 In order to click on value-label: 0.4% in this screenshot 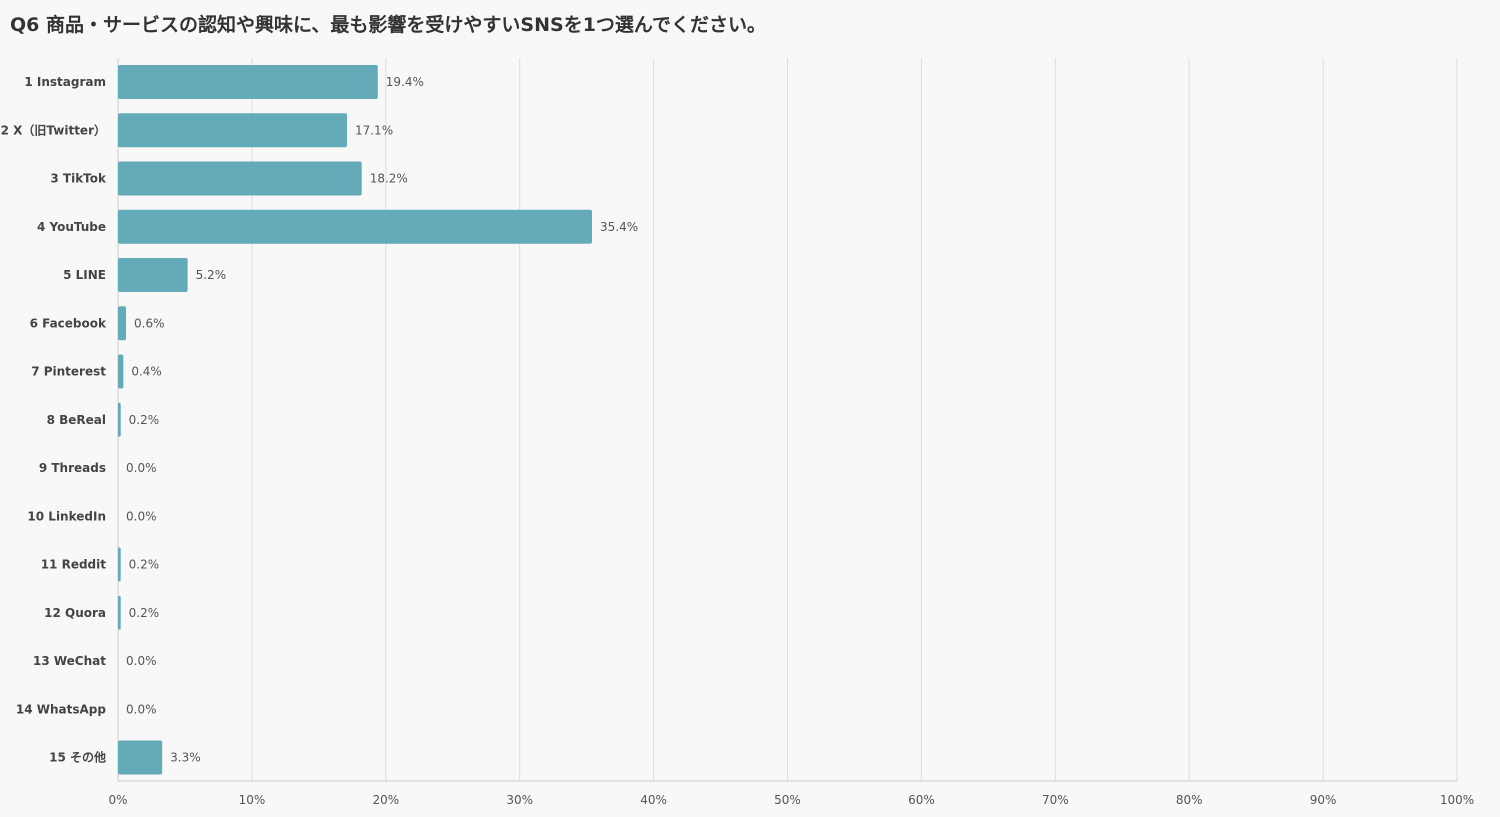, I will do `click(146, 372)`.